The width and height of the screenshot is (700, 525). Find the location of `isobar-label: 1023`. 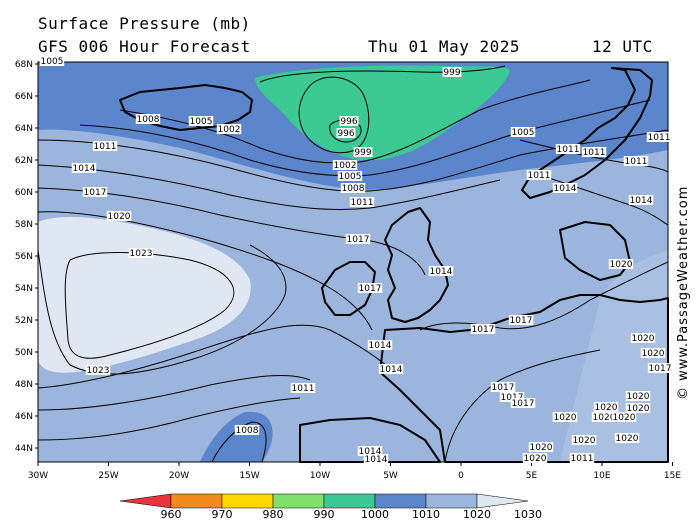

isobar-label: 1023 is located at coordinates (141, 253).